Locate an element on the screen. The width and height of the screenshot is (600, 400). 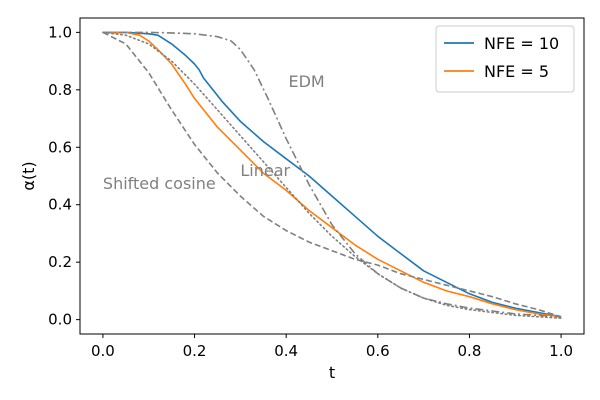
annotation-label: Shifted cosine is located at coordinates (159, 183).